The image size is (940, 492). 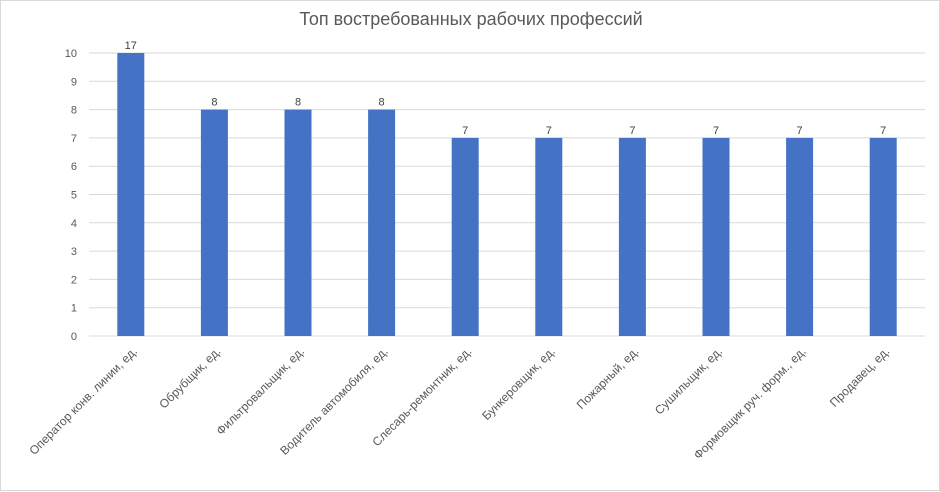 I want to click on chart-title: Топ востребованных рабочих профессий, so click(x=471, y=19).